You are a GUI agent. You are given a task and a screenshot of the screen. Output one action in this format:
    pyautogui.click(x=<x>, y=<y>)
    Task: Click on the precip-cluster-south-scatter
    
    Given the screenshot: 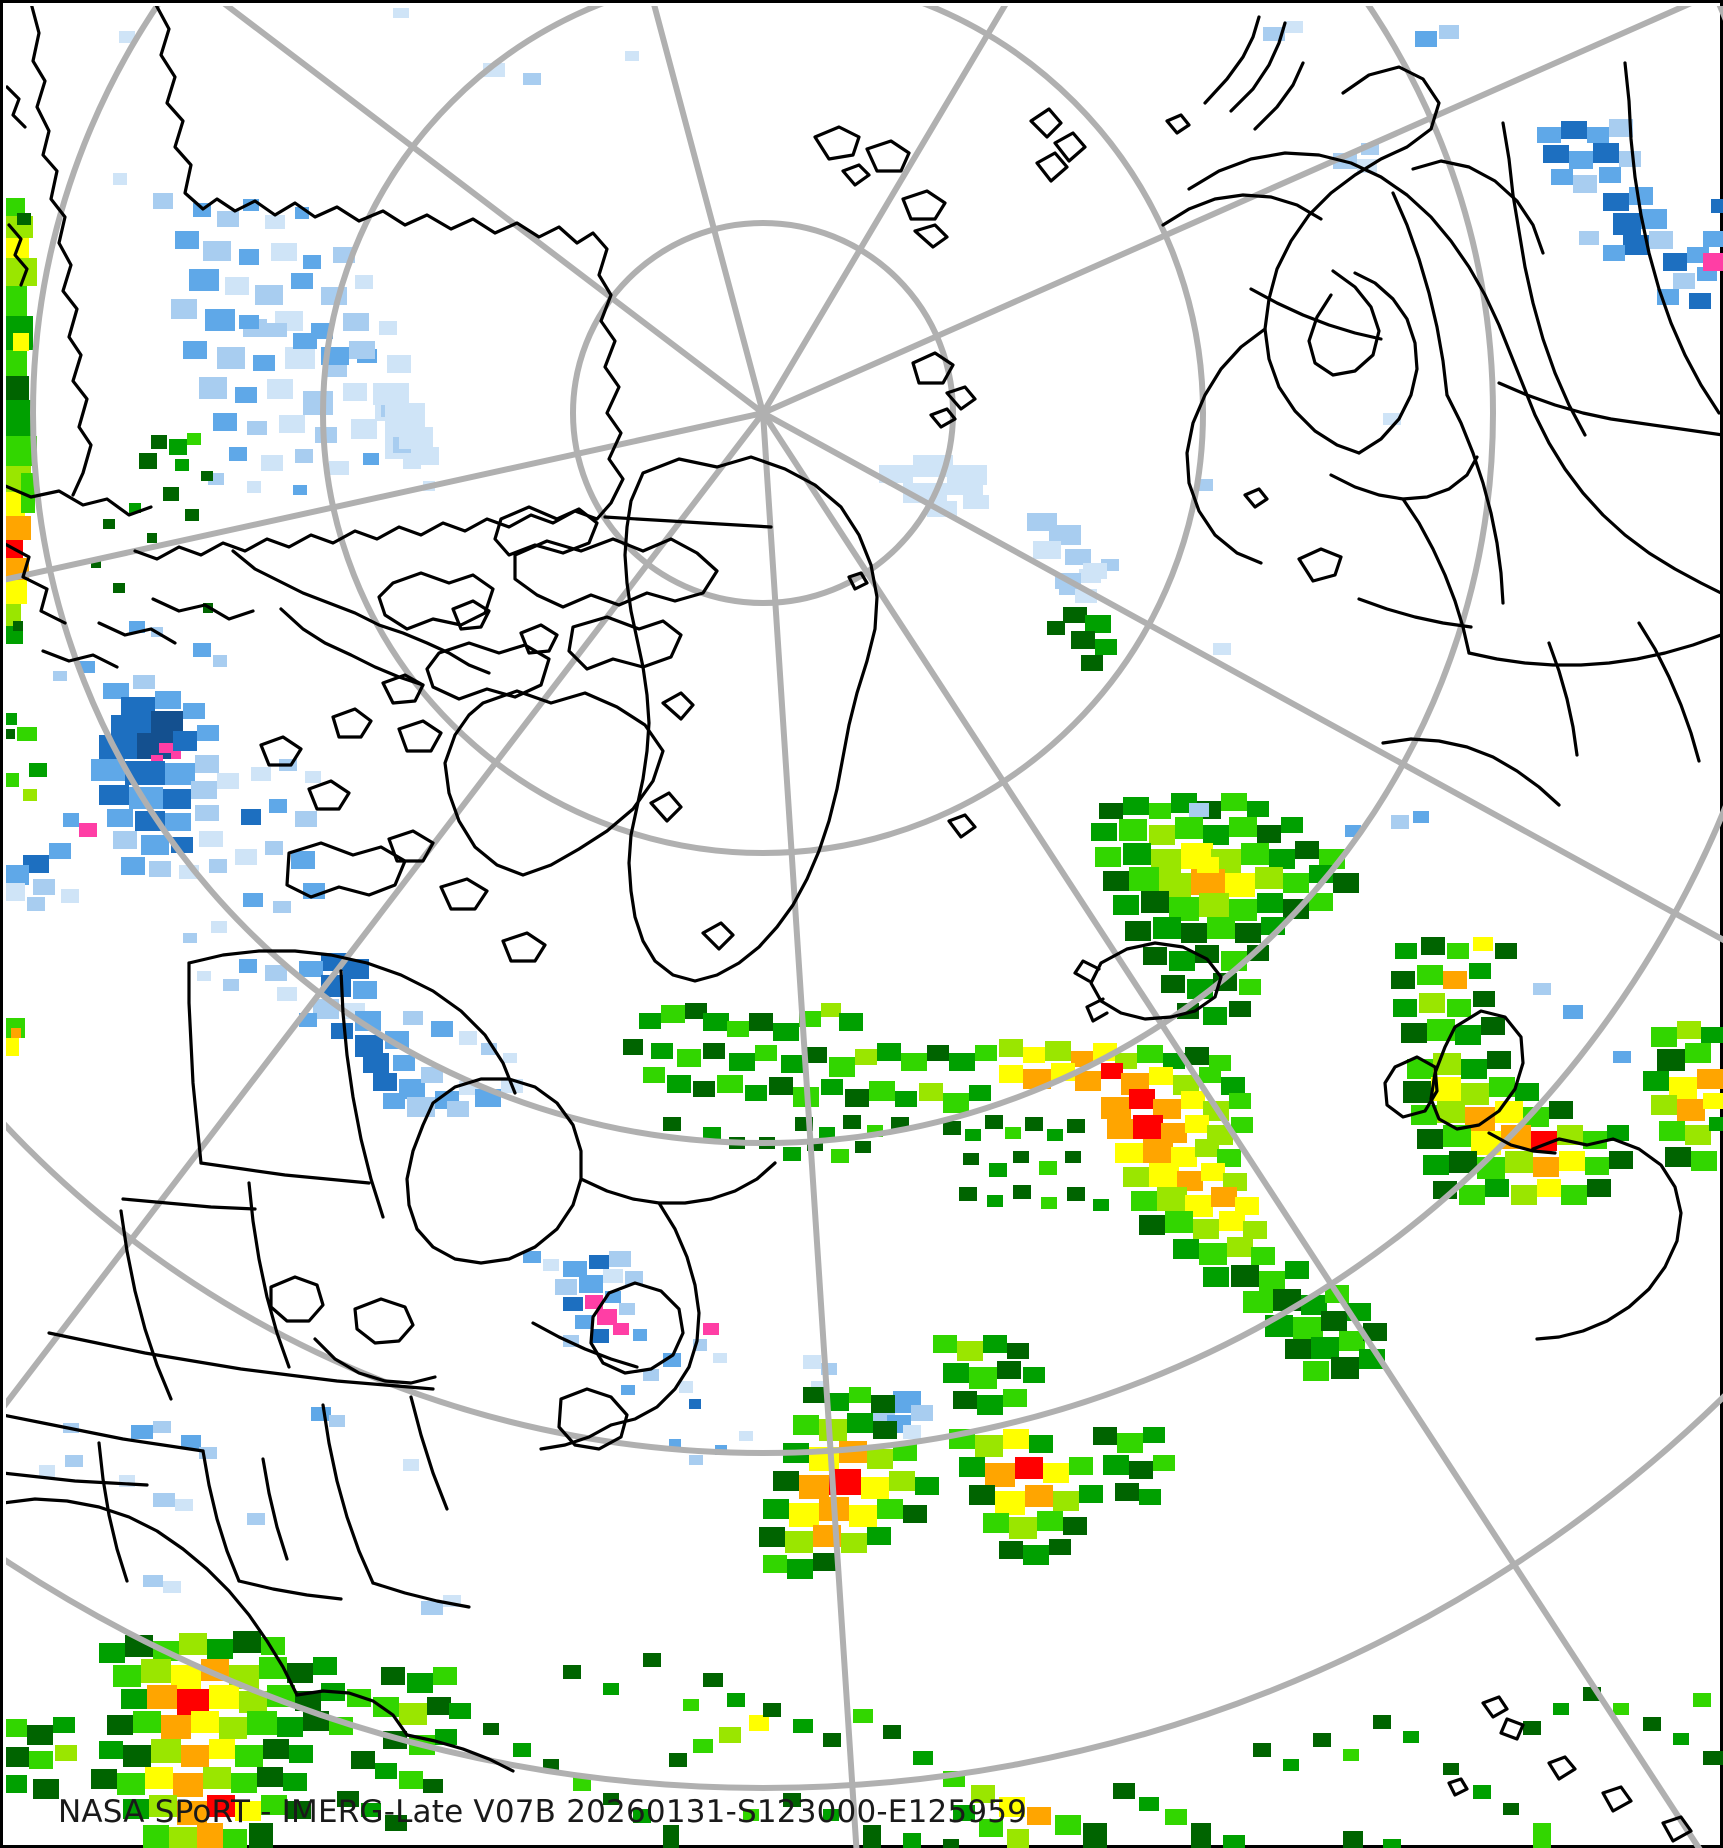 What is the action you would take?
    pyautogui.click(x=1103, y=1750)
    